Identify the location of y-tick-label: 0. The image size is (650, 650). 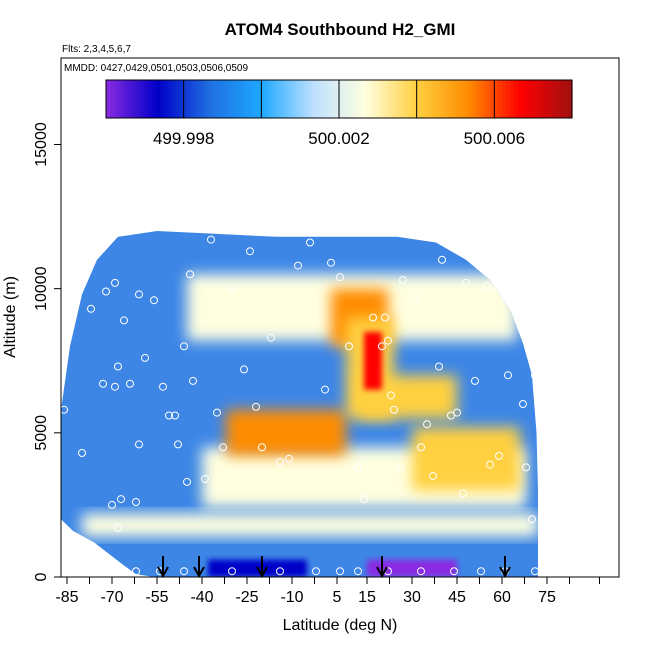
(41, 576).